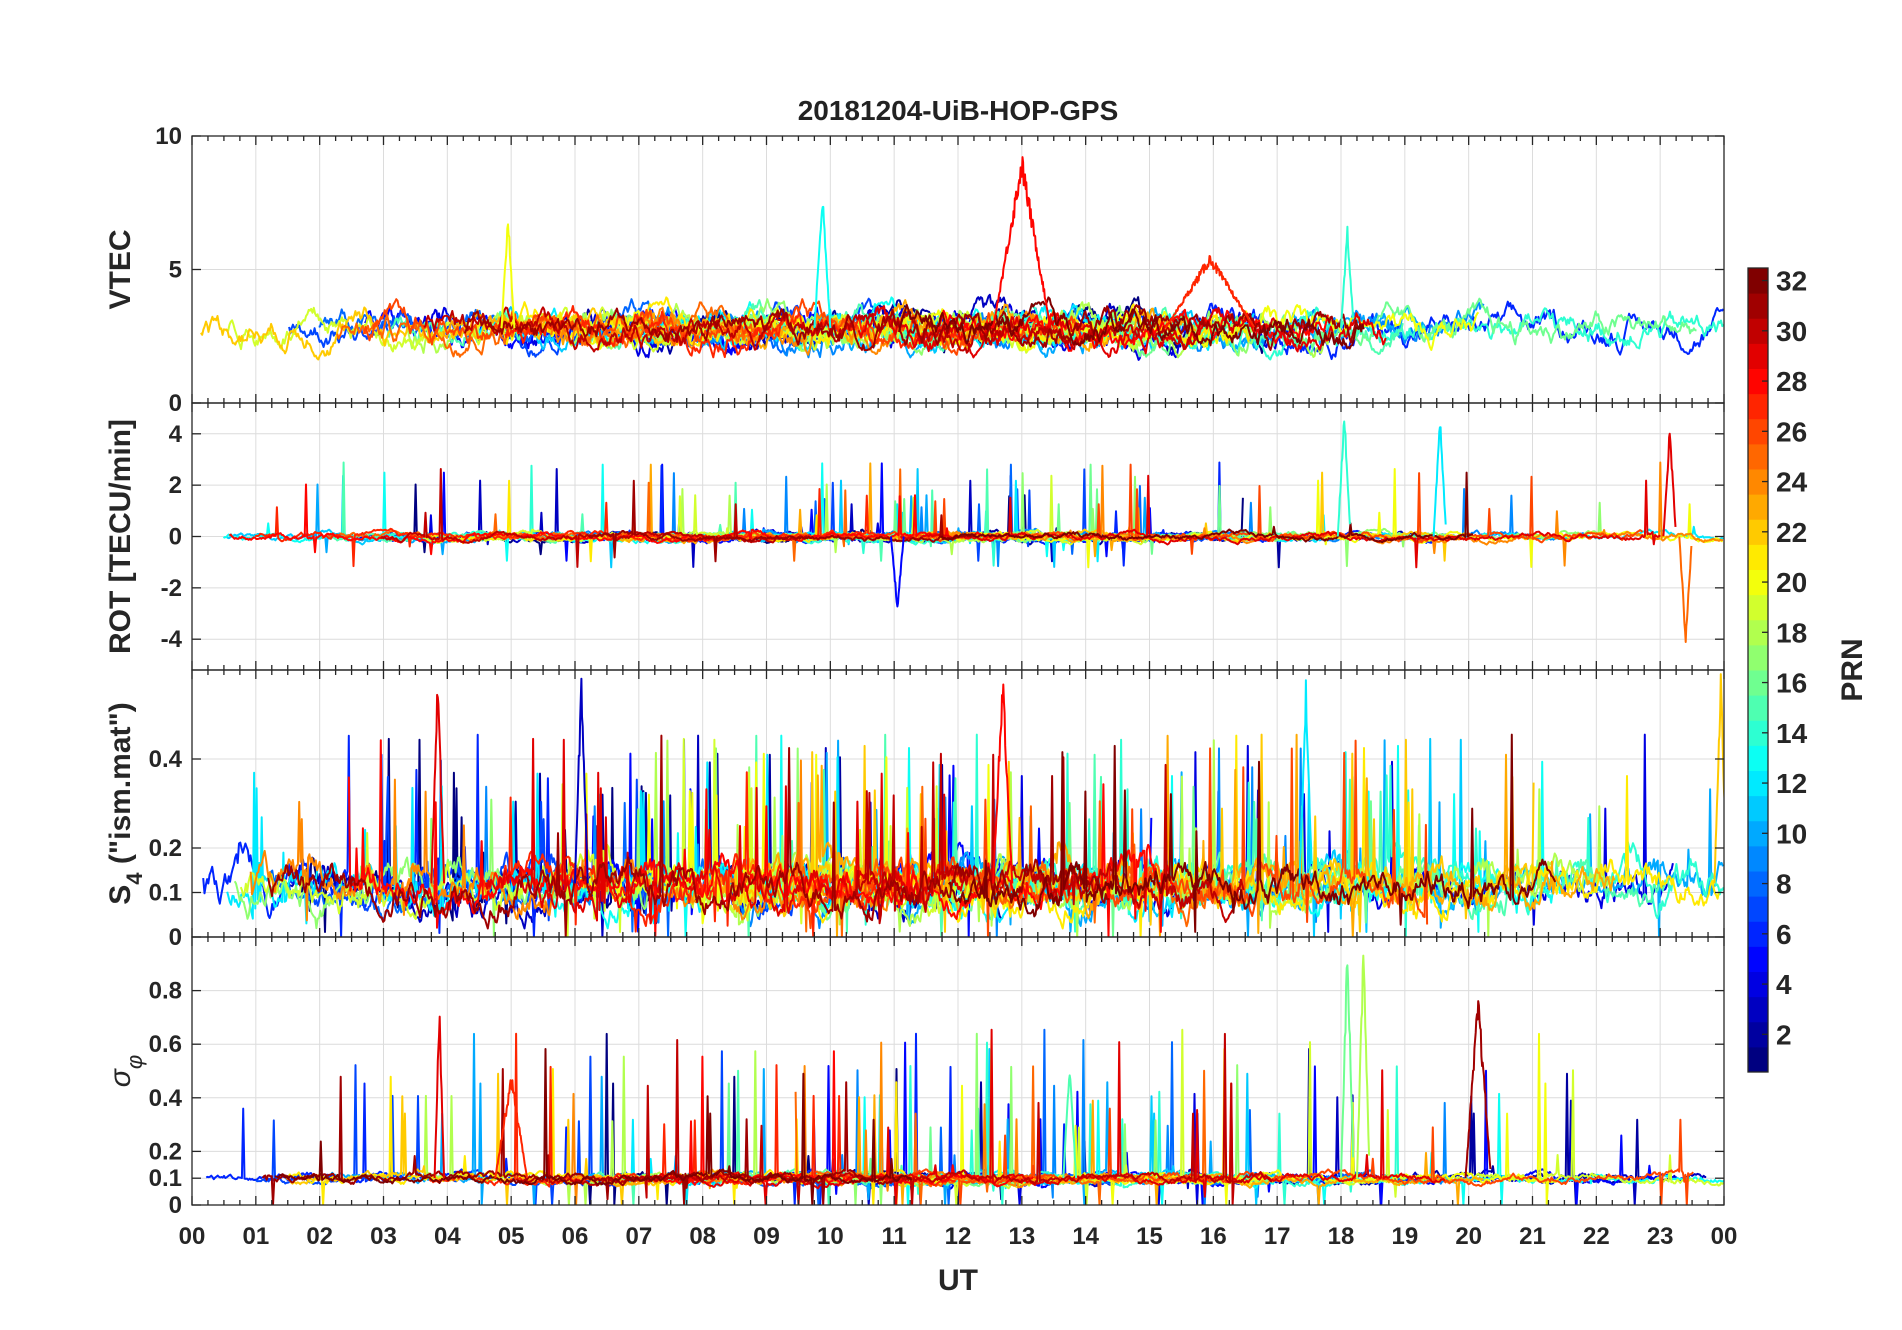 The height and width of the screenshot is (1330, 1902). I want to click on y-tick-label: 0.8, so click(165, 991).